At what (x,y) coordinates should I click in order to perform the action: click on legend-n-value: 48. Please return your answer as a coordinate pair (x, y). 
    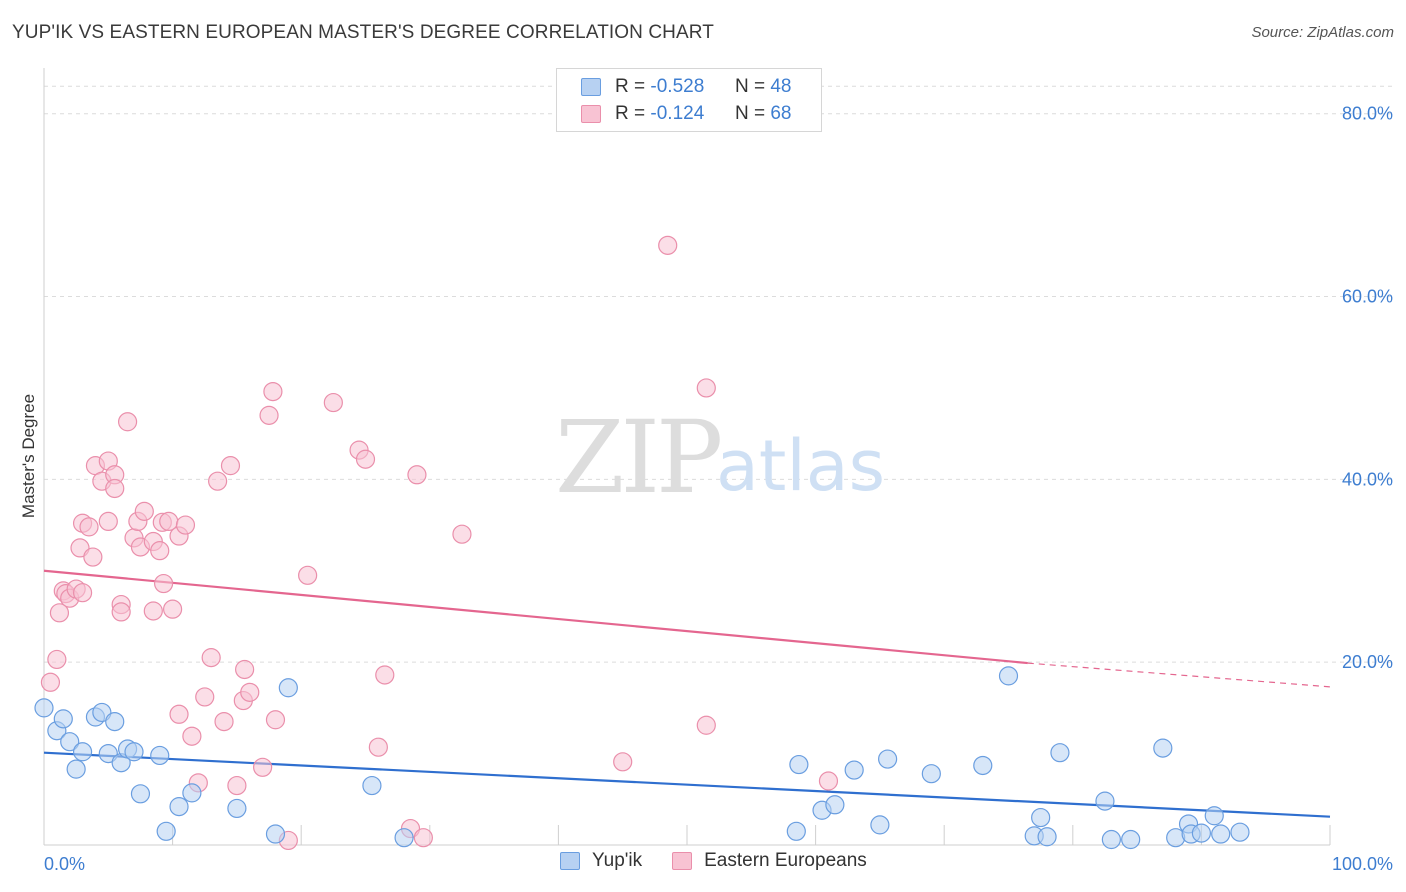
    Looking at the image, I should click on (781, 86).